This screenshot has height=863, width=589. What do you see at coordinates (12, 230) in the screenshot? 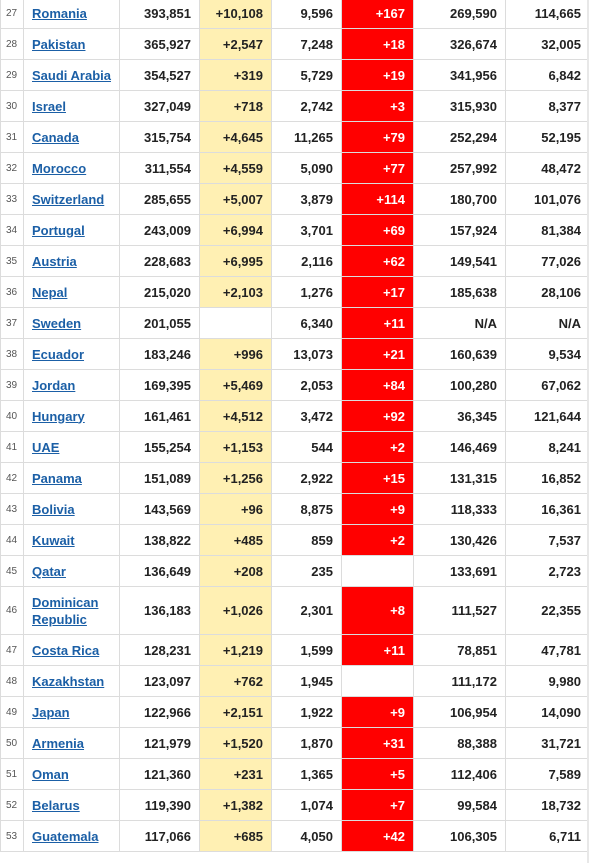
I see `rank-cell: 34` at bounding box center [12, 230].